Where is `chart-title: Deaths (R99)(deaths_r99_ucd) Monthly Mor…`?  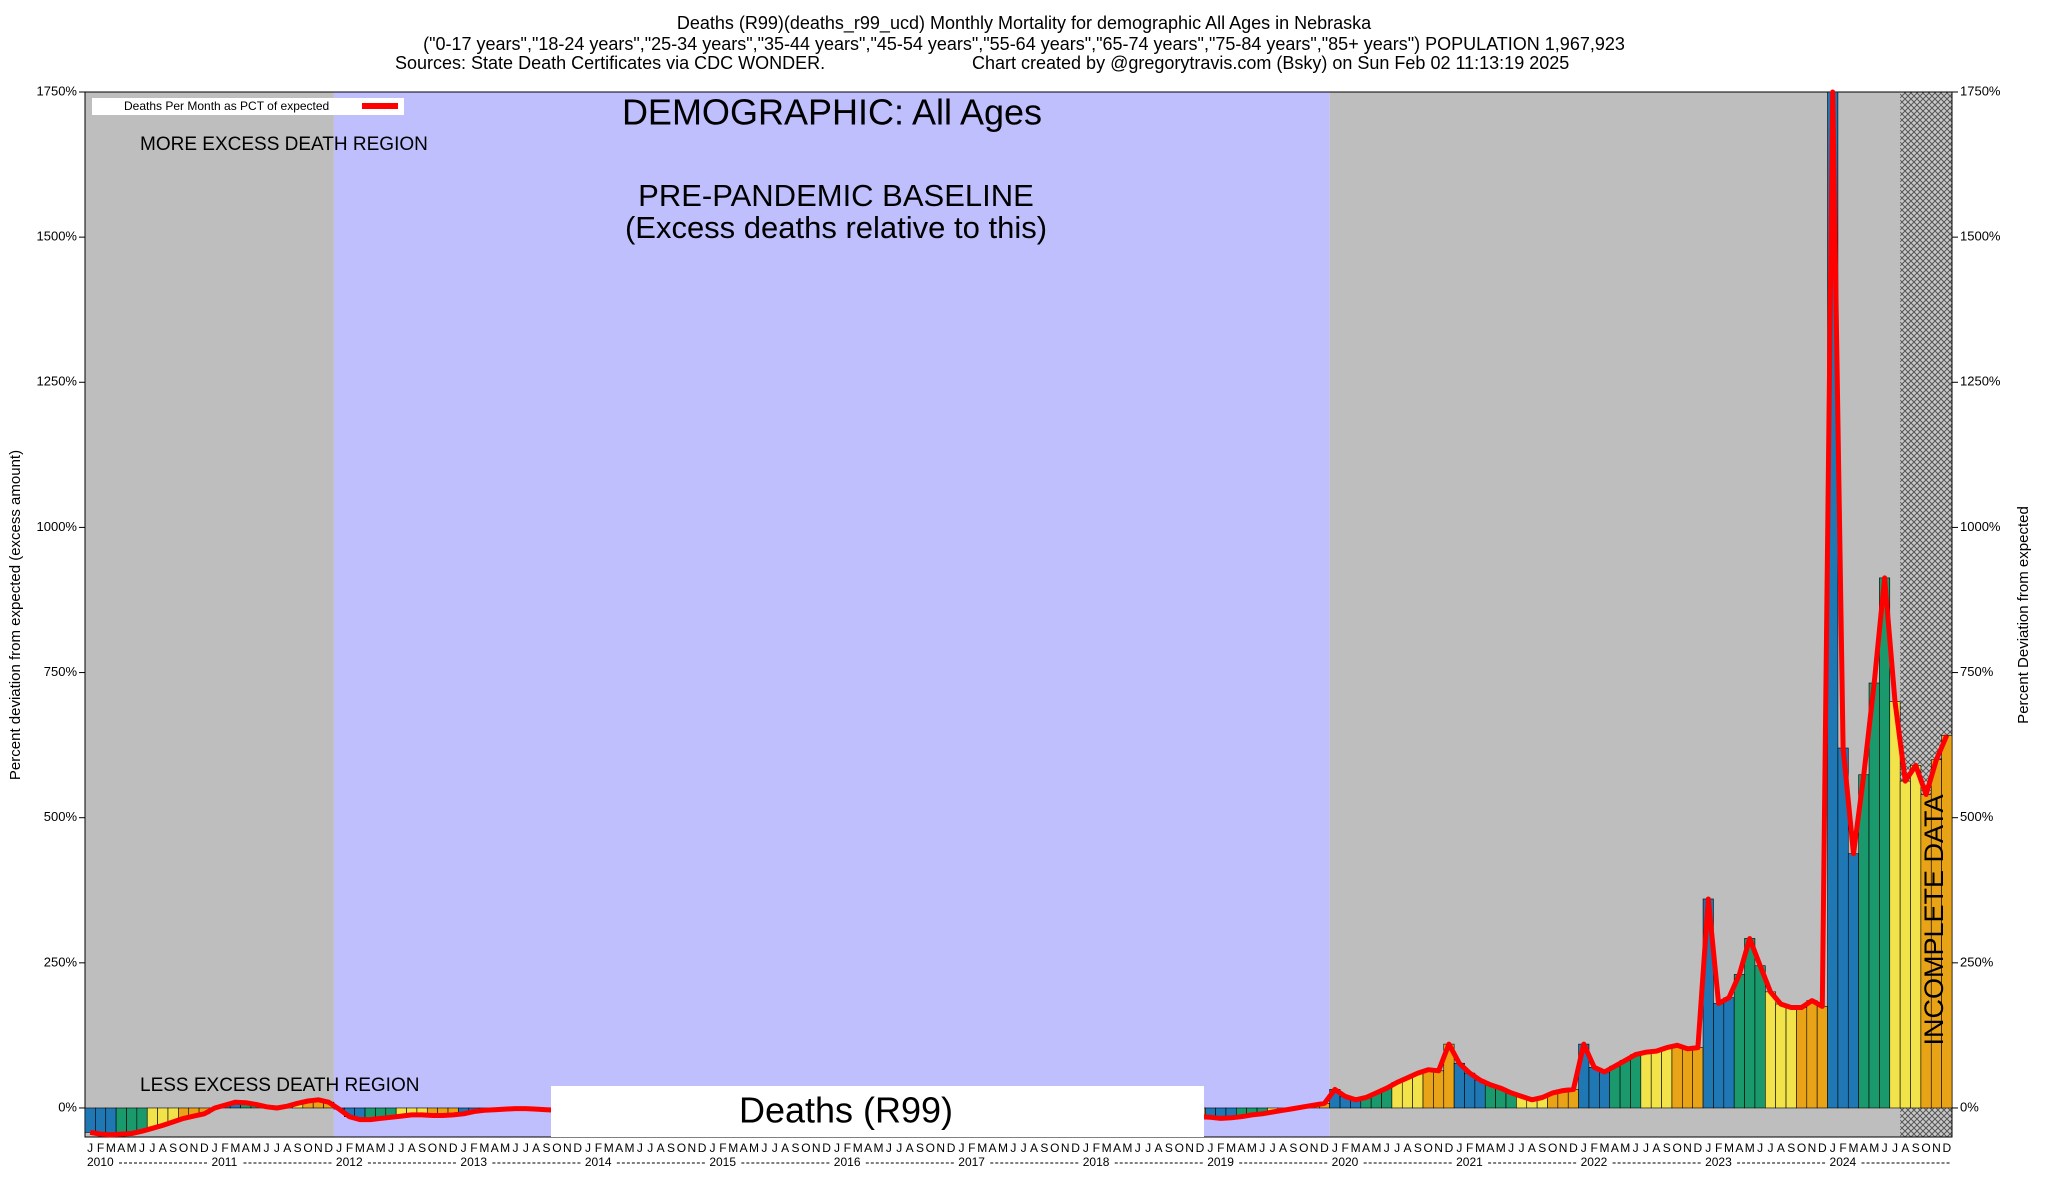 chart-title: Deaths (R99)(deaths_r99_ucd) Monthly Mor… is located at coordinates (1024, 23).